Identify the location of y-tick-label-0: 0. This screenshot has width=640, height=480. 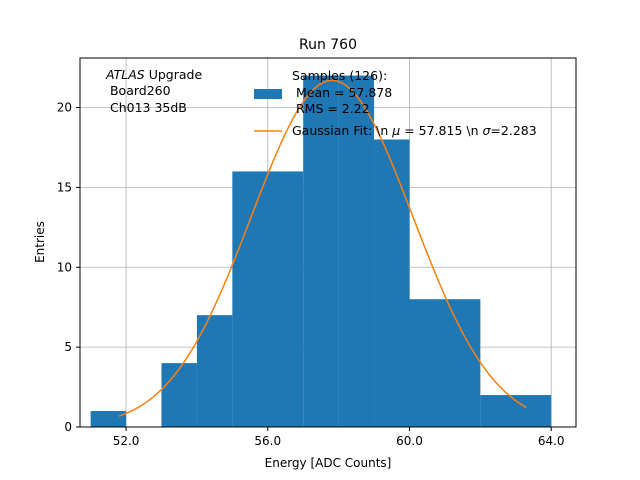
(68, 427).